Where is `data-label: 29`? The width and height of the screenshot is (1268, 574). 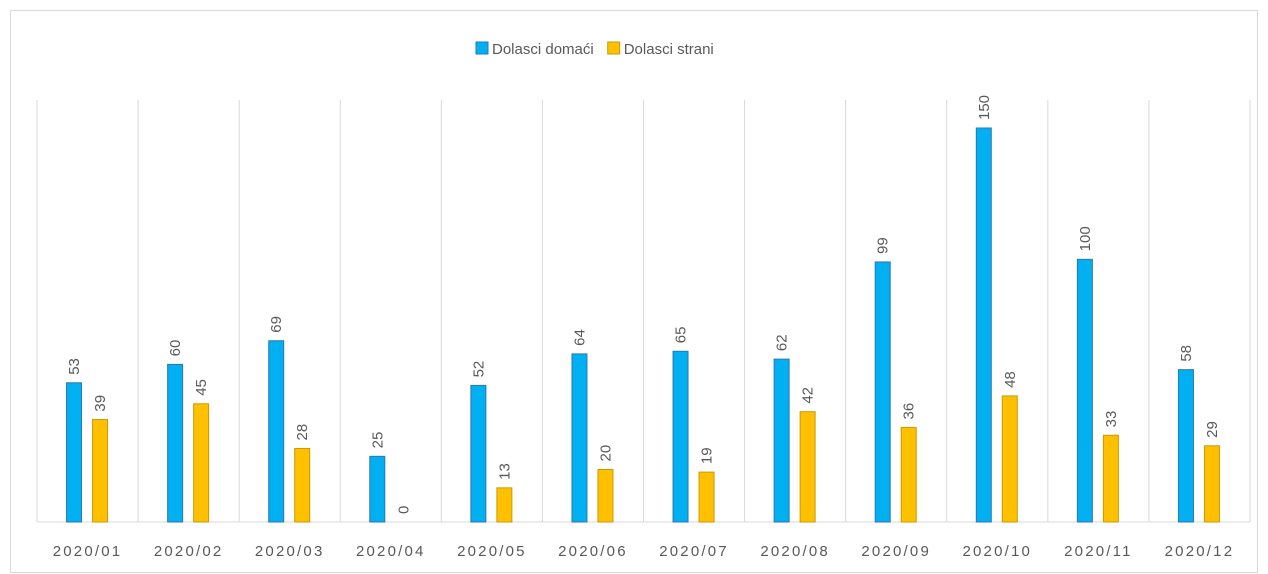 data-label: 29 is located at coordinates (1212, 429).